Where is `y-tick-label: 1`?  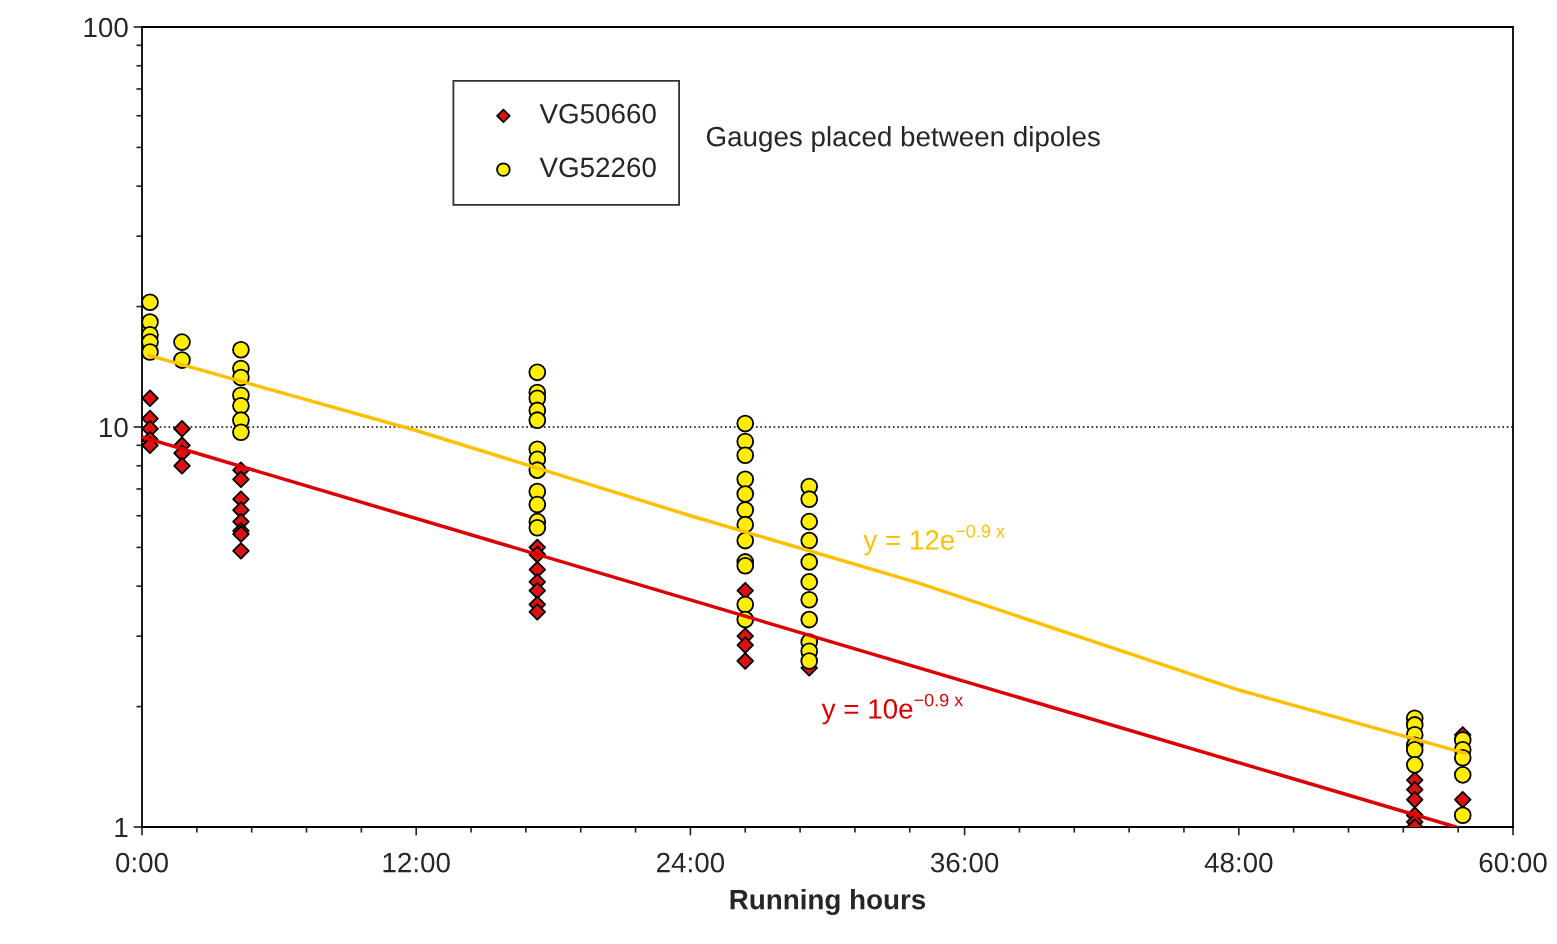
y-tick-label: 1 is located at coordinates (121, 827).